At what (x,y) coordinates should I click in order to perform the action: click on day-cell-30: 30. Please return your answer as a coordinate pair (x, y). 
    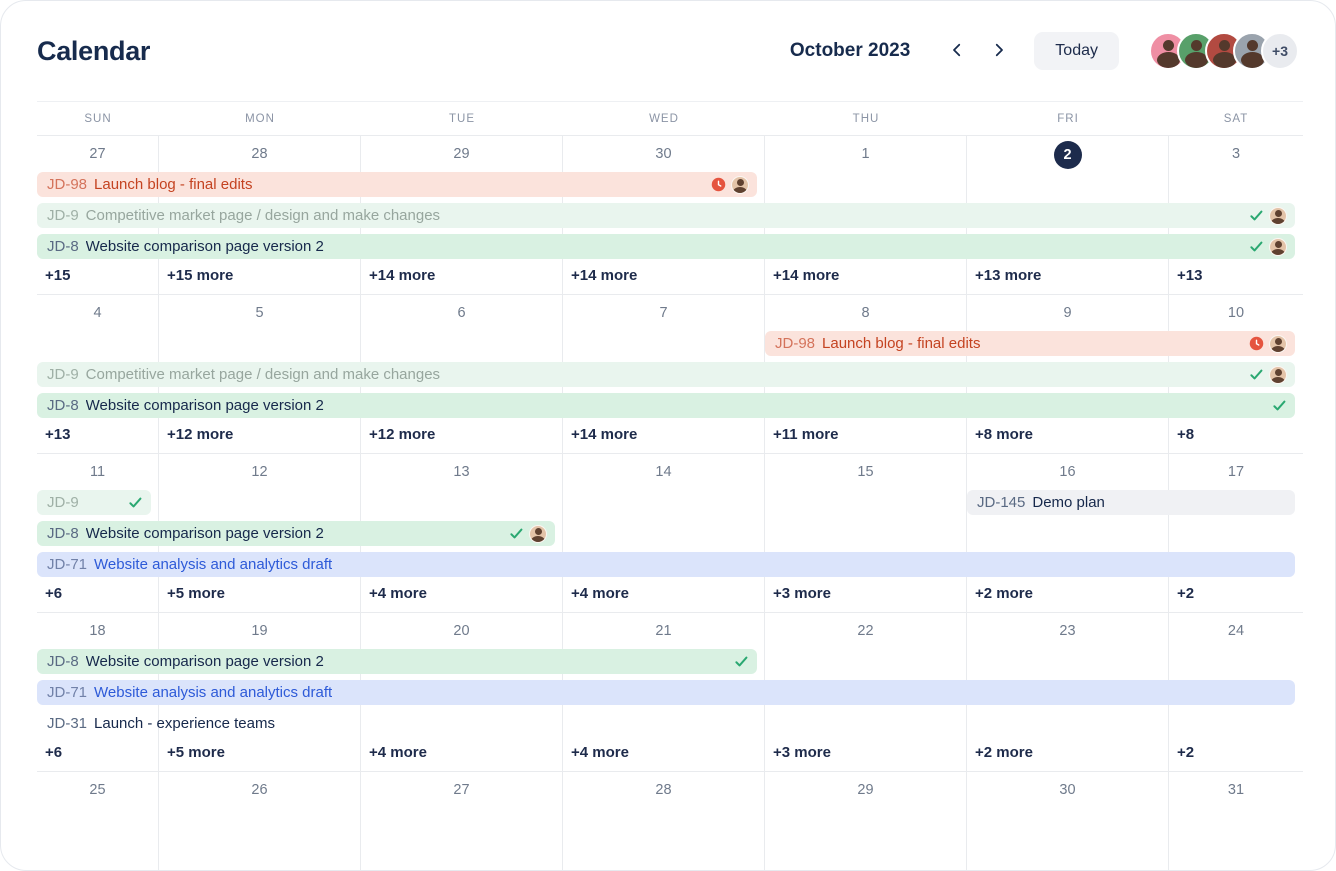
    Looking at the image, I should click on (1068, 821).